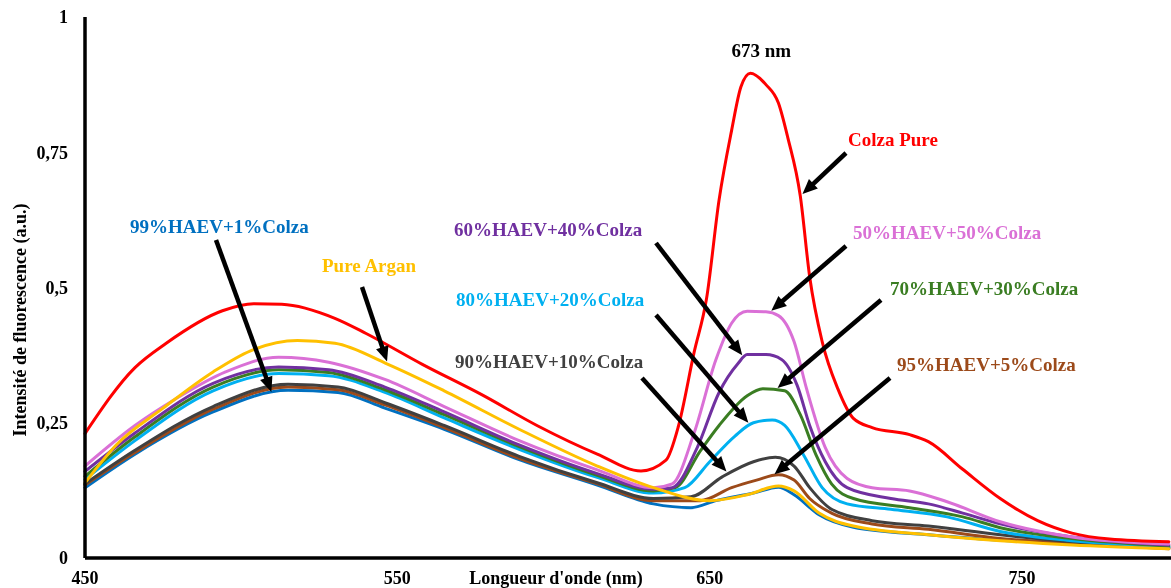 The height and width of the screenshot is (588, 1171). I want to click on x-tick-label: 450, so click(85, 578).